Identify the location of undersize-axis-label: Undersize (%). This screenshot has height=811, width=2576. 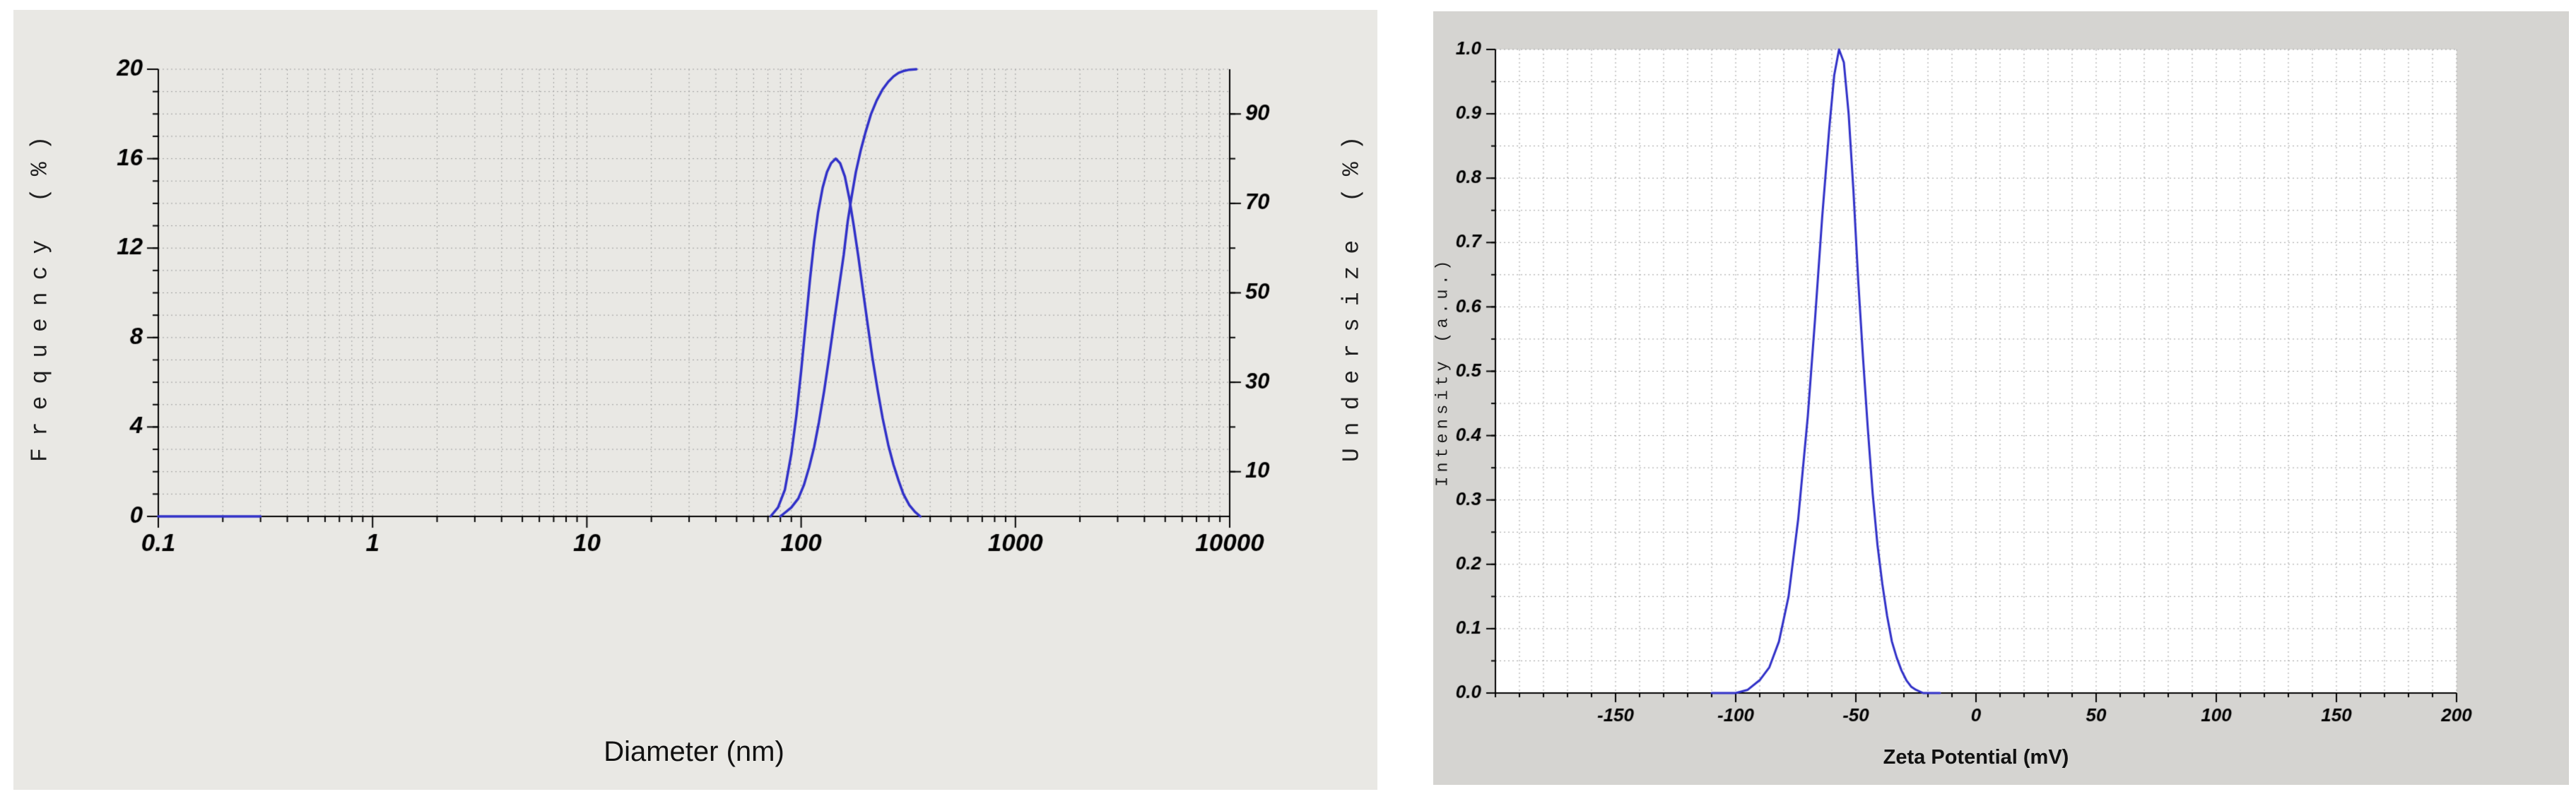
(1352, 293).